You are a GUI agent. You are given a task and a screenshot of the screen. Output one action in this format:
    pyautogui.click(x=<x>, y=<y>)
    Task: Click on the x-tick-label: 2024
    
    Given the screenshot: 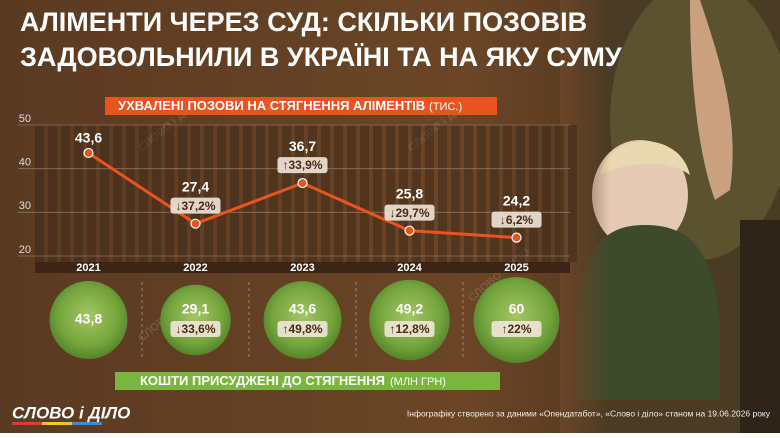 What is the action you would take?
    pyautogui.click(x=409, y=268)
    